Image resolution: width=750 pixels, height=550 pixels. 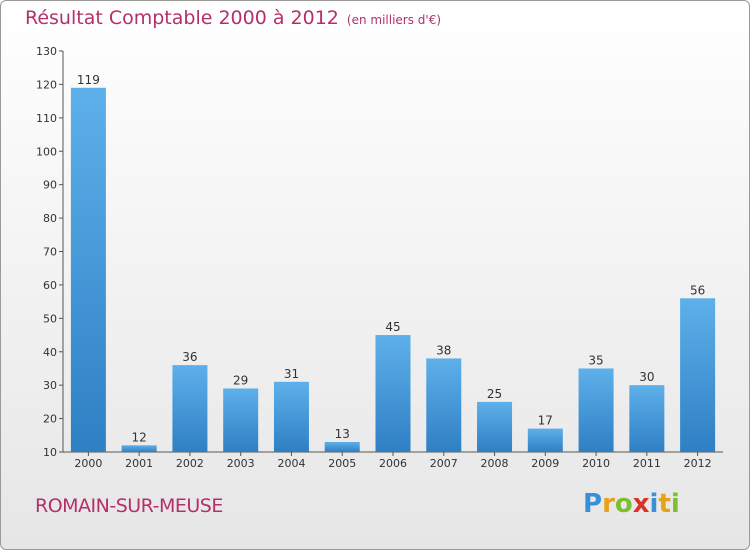 What do you see at coordinates (240, 381) in the screenshot?
I see `bar-value-label: 29` at bounding box center [240, 381].